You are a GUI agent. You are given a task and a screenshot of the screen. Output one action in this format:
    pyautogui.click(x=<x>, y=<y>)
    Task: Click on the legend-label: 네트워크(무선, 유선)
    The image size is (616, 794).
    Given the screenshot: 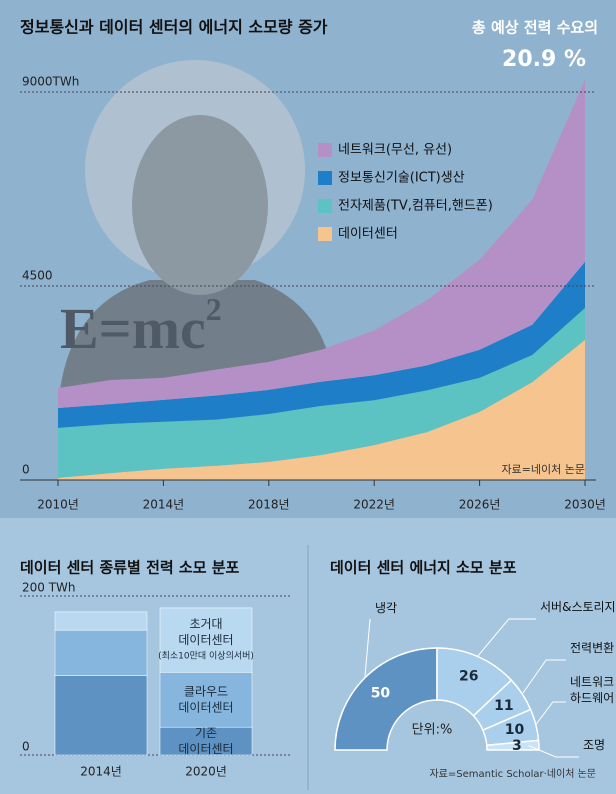 What is the action you would take?
    pyautogui.click(x=395, y=150)
    